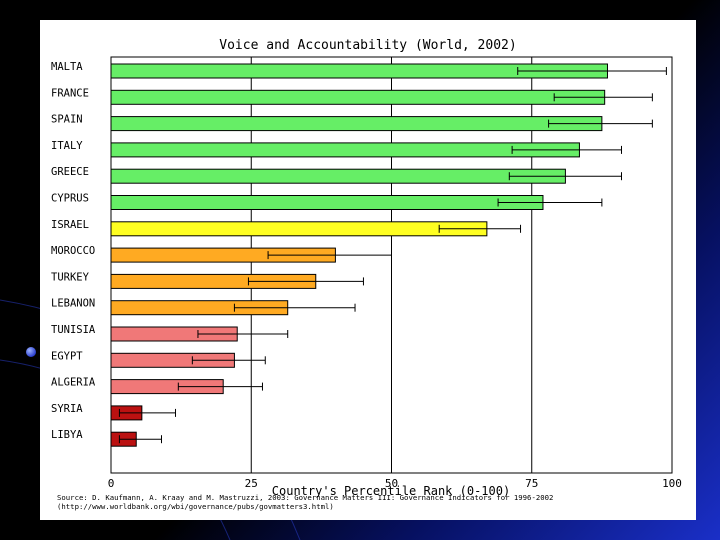 This screenshot has height=540, width=720. What do you see at coordinates (73, 330) in the screenshot?
I see `category-label-tunisia: TUNISIA` at bounding box center [73, 330].